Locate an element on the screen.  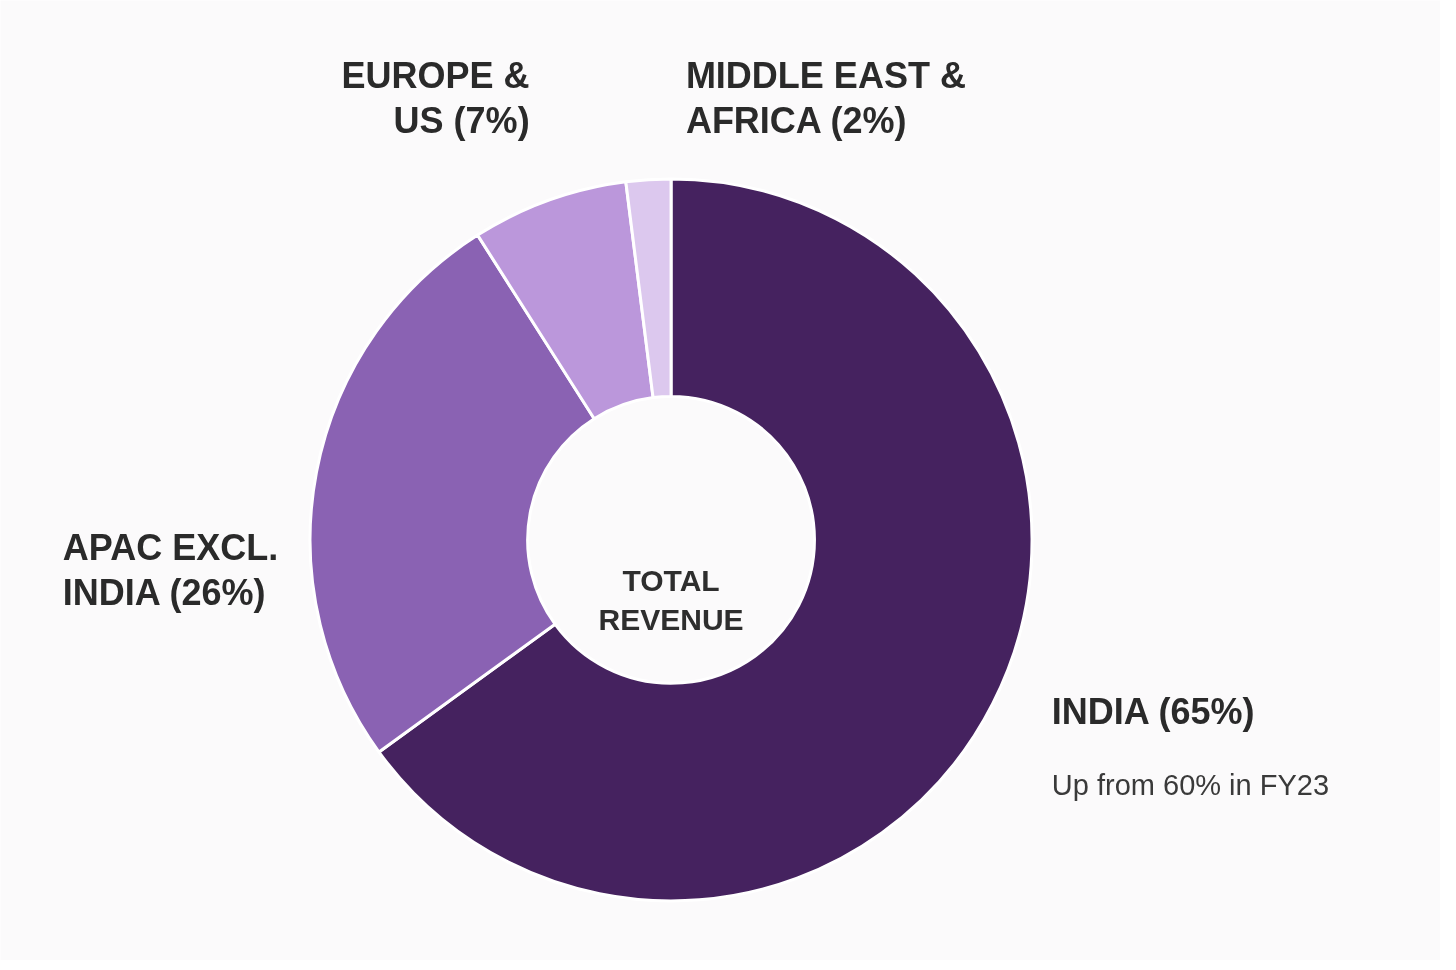
text: TOTAL REVENUE is located at coordinates (671, 599).